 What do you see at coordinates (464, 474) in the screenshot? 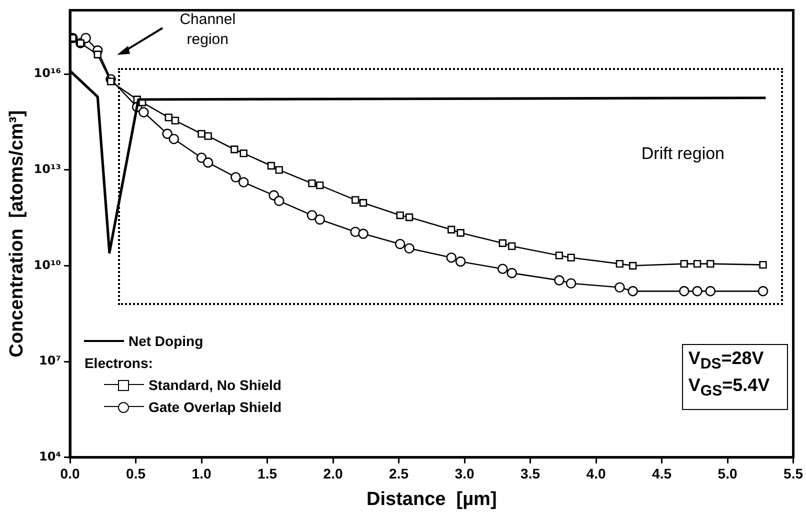
I see `x-tick-label: 3.0` at bounding box center [464, 474].